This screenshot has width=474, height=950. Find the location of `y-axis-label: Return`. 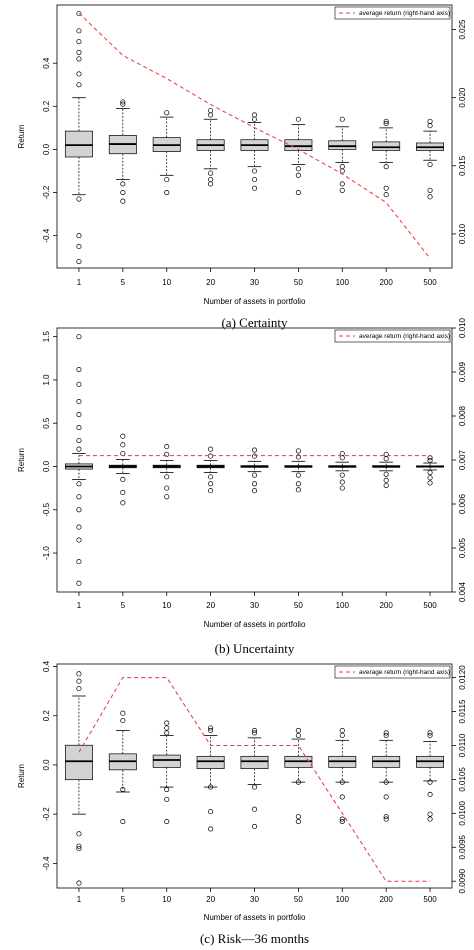

y-axis-label: Return is located at coordinates (21, 136).